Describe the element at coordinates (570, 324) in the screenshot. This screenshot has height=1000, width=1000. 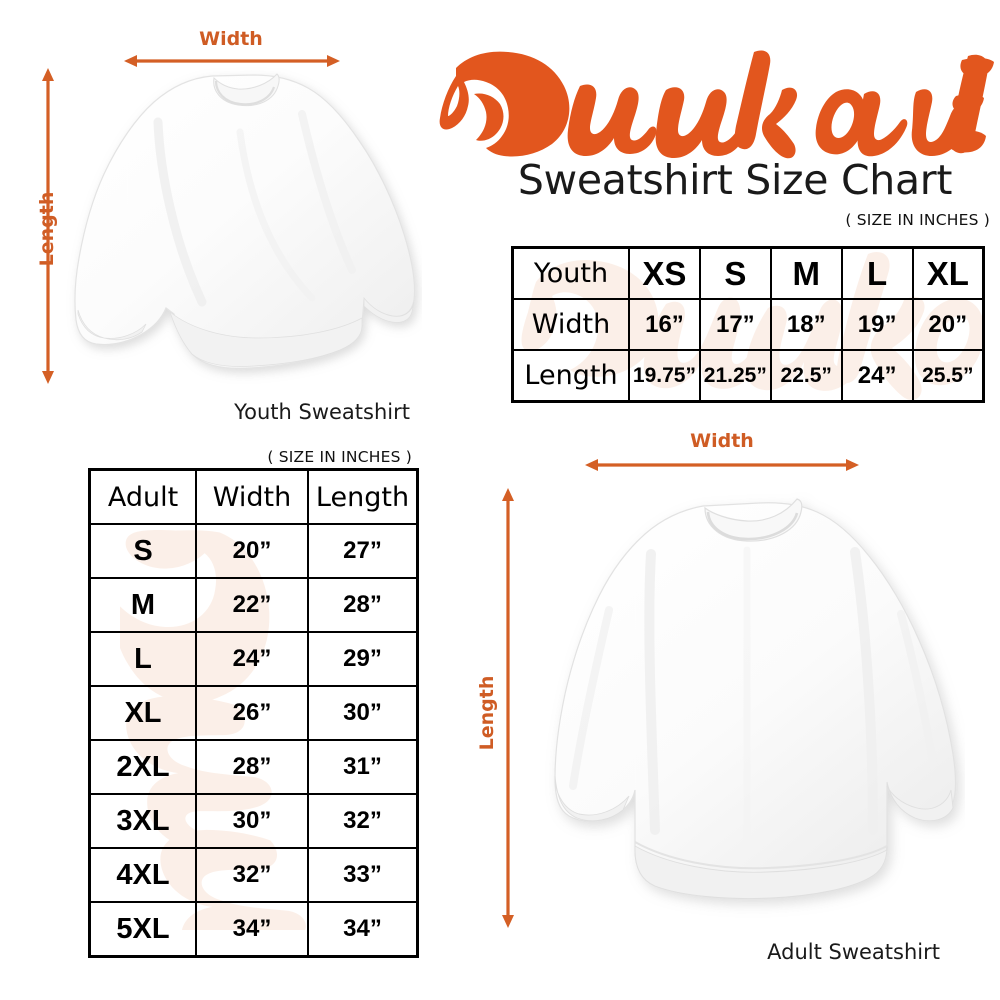
I see `youth-width-rowhead: Width` at that location.